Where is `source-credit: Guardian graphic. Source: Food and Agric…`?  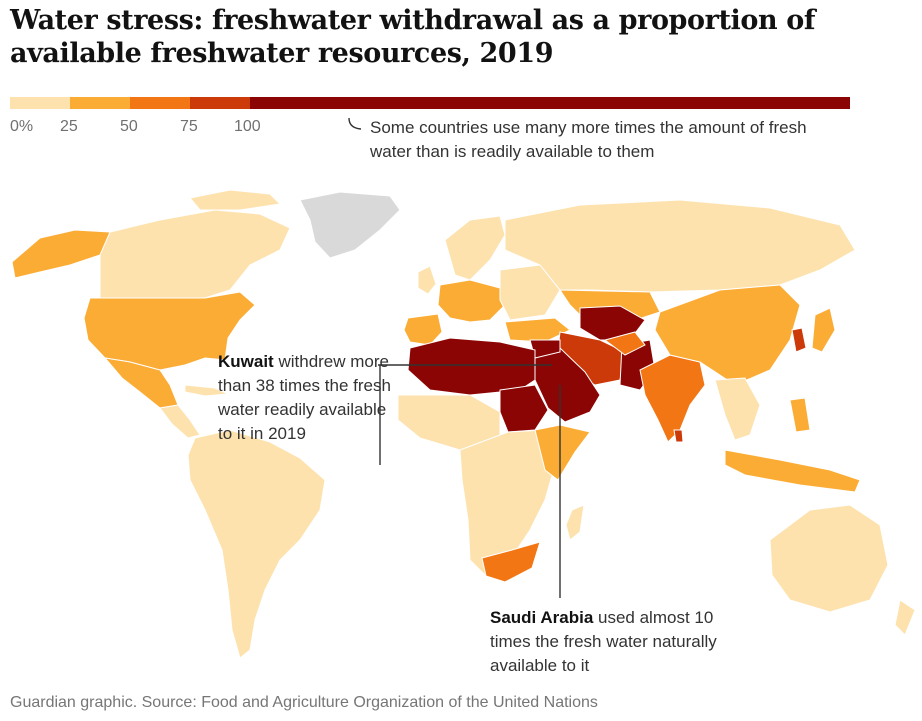 source-credit: Guardian graphic. Source: Food and Agric… is located at coordinates (304, 702).